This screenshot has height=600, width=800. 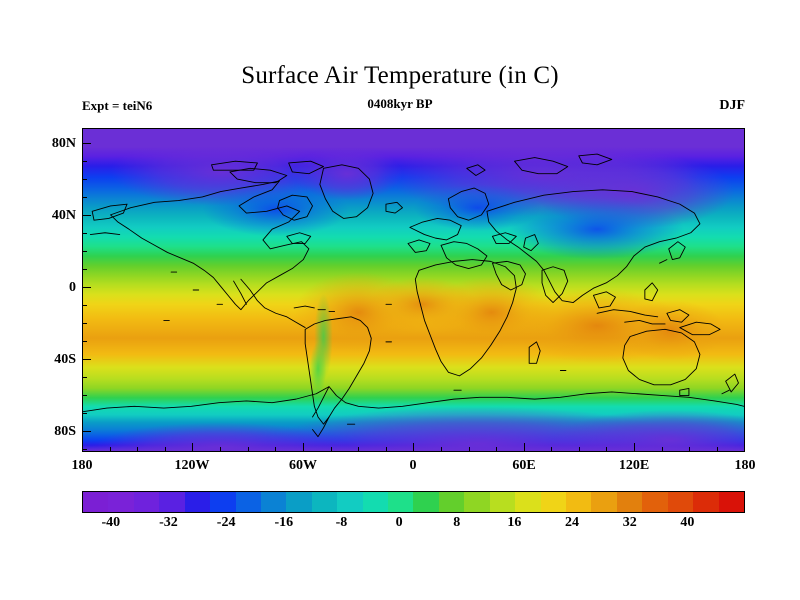 What do you see at coordinates (82, 465) in the screenshot?
I see `x-axis-label-180w: 180` at bounding box center [82, 465].